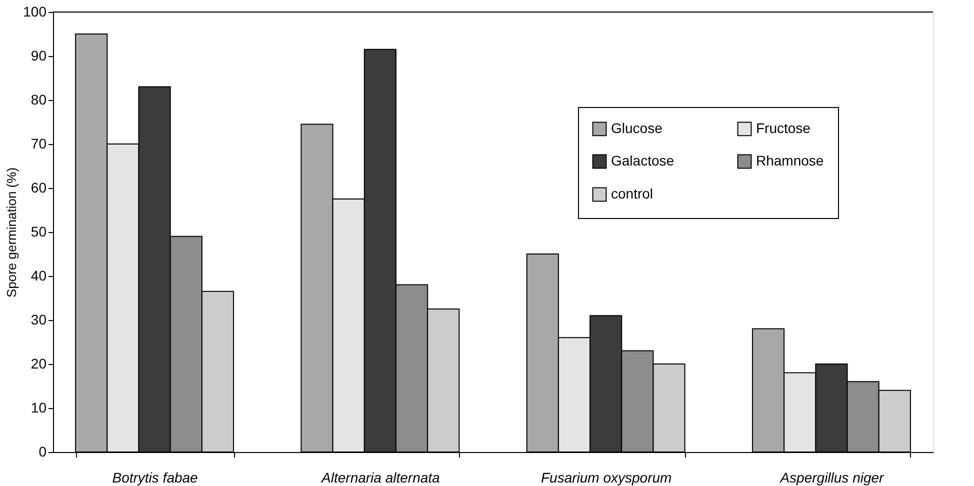 This screenshot has width=974, height=486. What do you see at coordinates (832, 478) in the screenshot?
I see `x-tick-label: Aspergillus niger` at bounding box center [832, 478].